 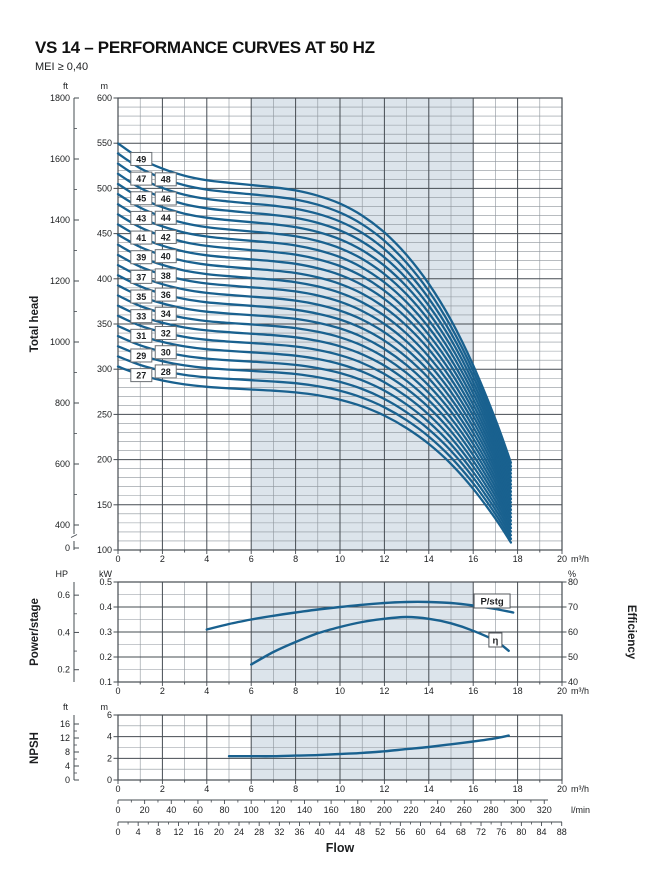 What do you see at coordinates (492, 601) in the screenshot?
I see `curve-label-box` at bounding box center [492, 601].